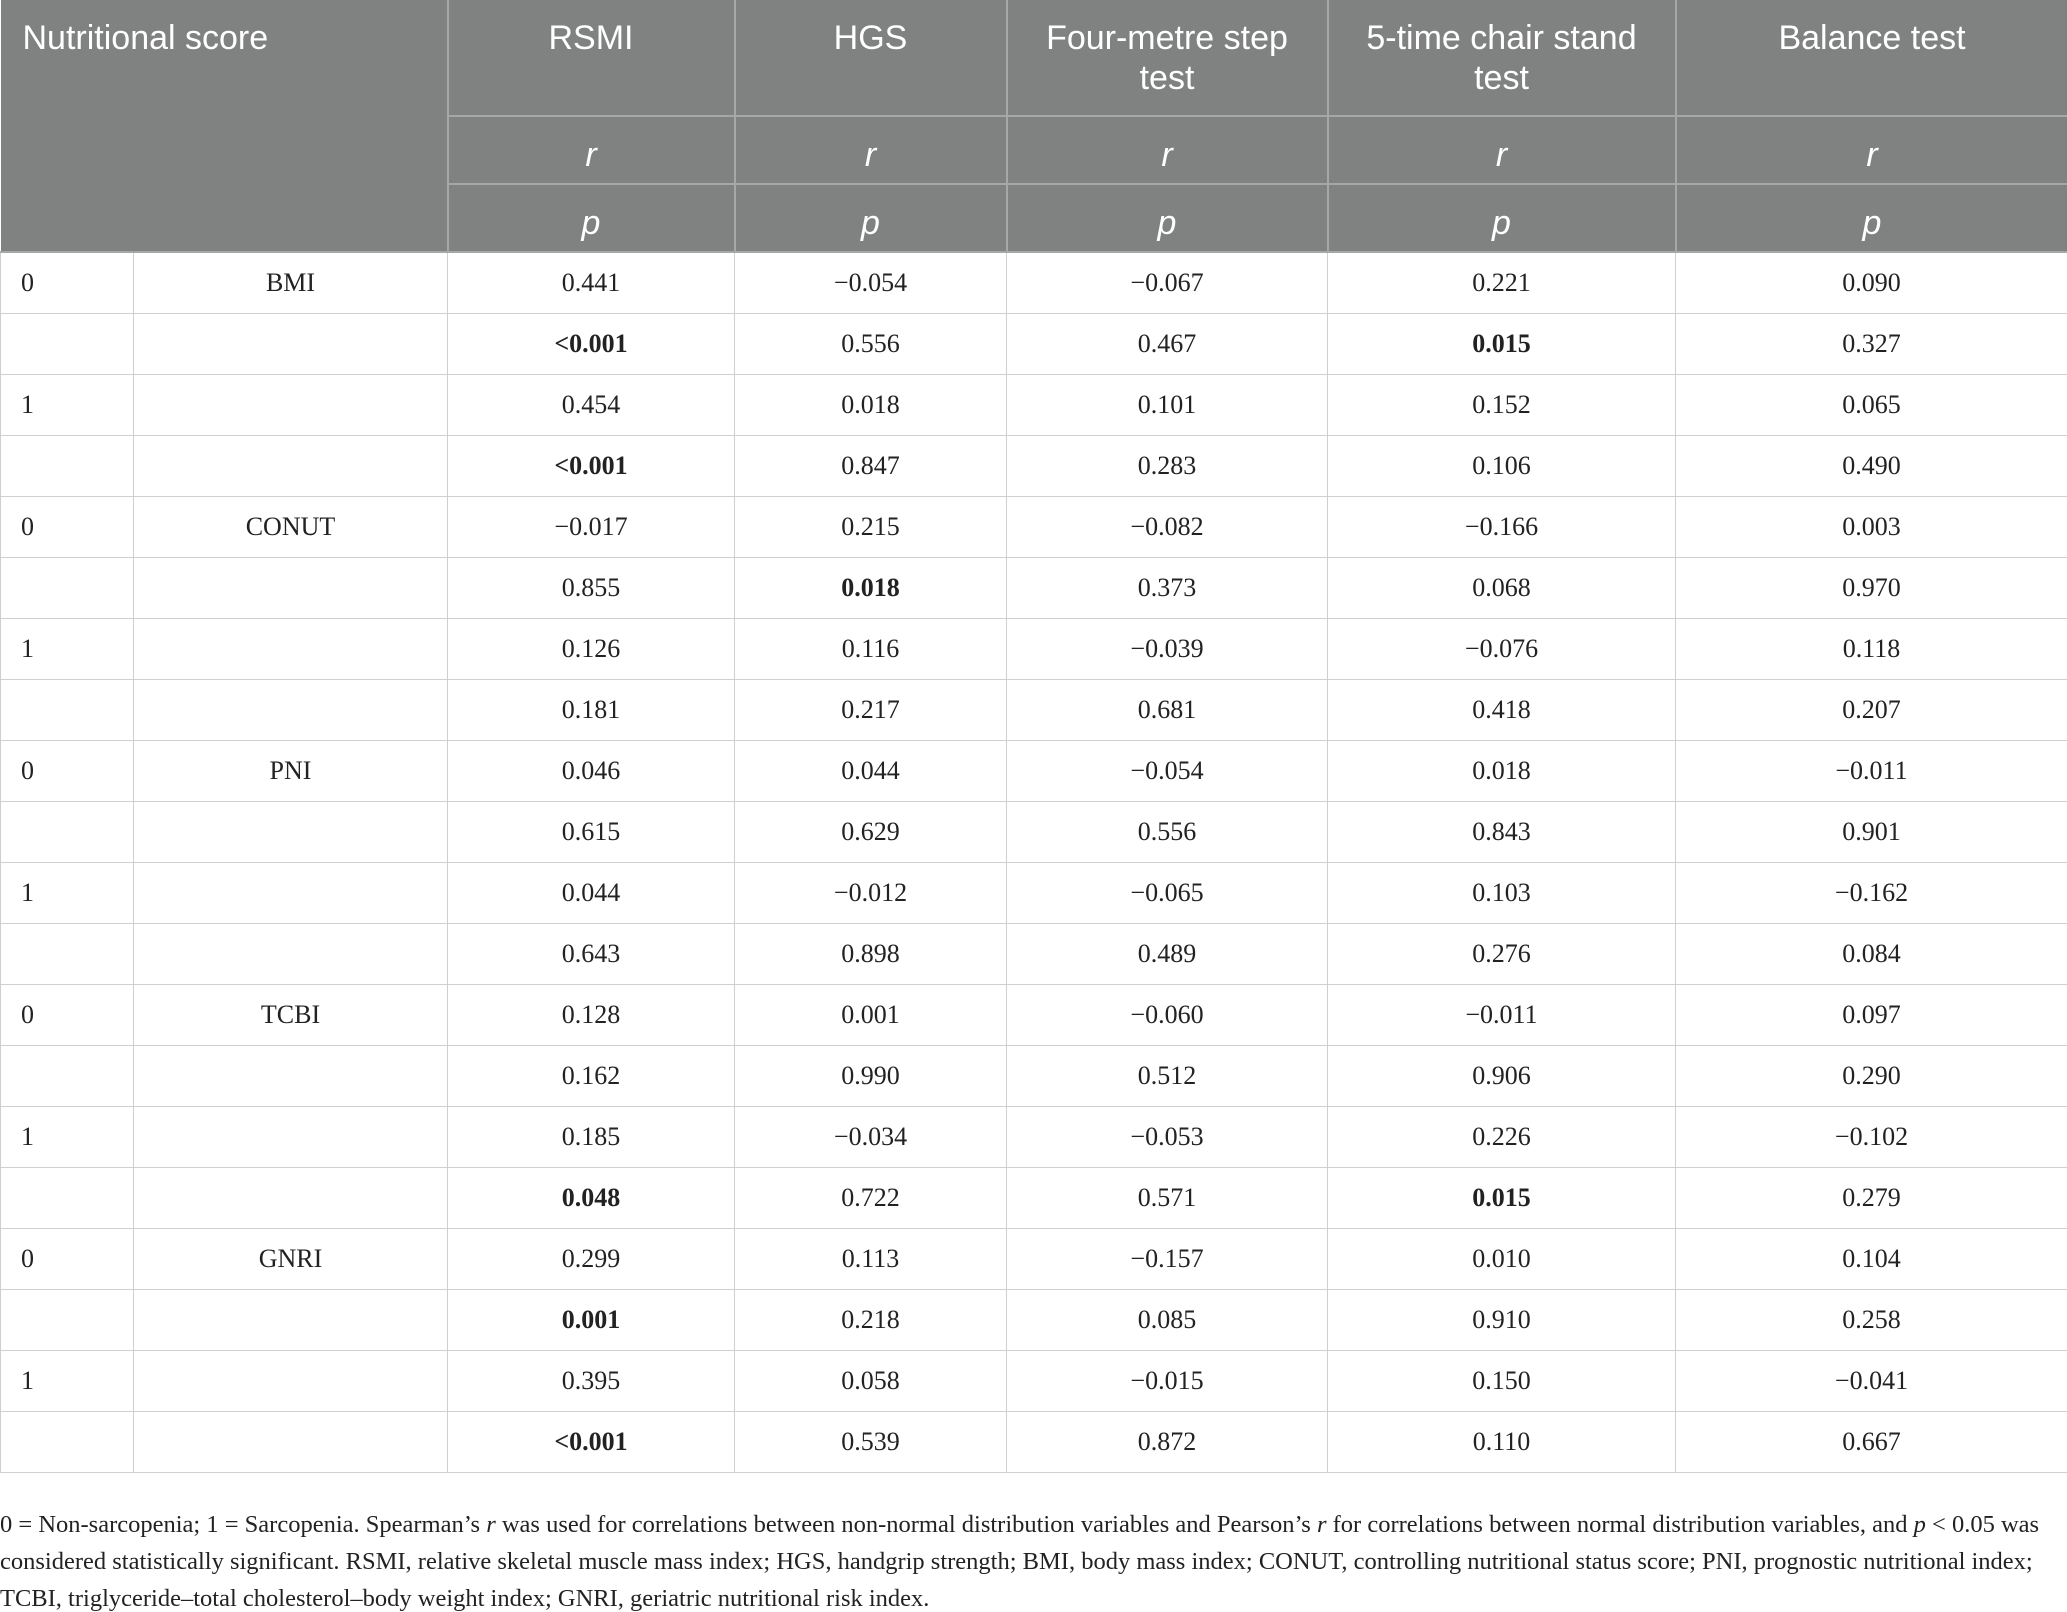 The image size is (2067, 1612). I want to click on value-cell: 0.512, so click(1167, 1076).